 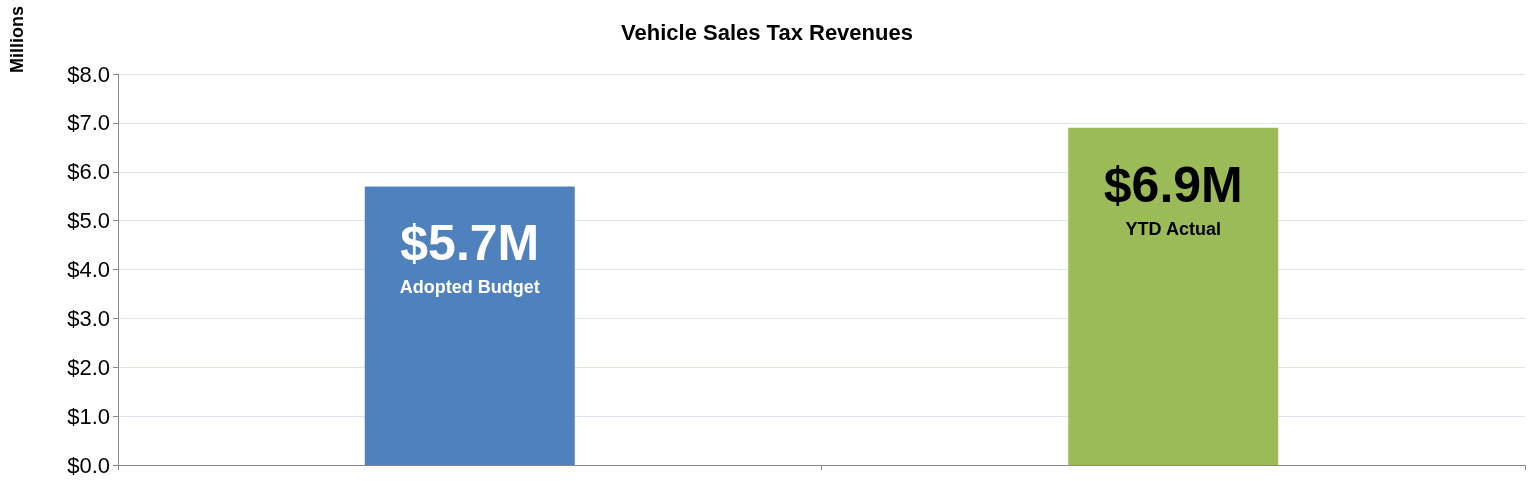 What do you see at coordinates (470, 243) in the screenshot?
I see `data-label: $5.7M` at bounding box center [470, 243].